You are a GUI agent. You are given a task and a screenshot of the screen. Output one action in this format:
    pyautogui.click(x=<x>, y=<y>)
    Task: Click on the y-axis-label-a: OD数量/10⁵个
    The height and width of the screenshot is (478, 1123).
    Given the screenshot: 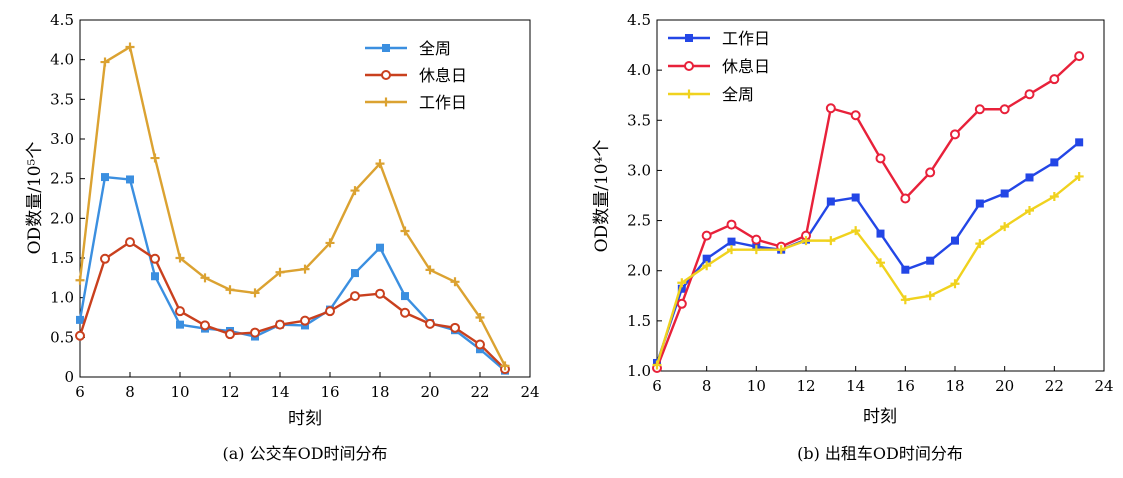 What is the action you would take?
    pyautogui.click(x=35, y=198)
    